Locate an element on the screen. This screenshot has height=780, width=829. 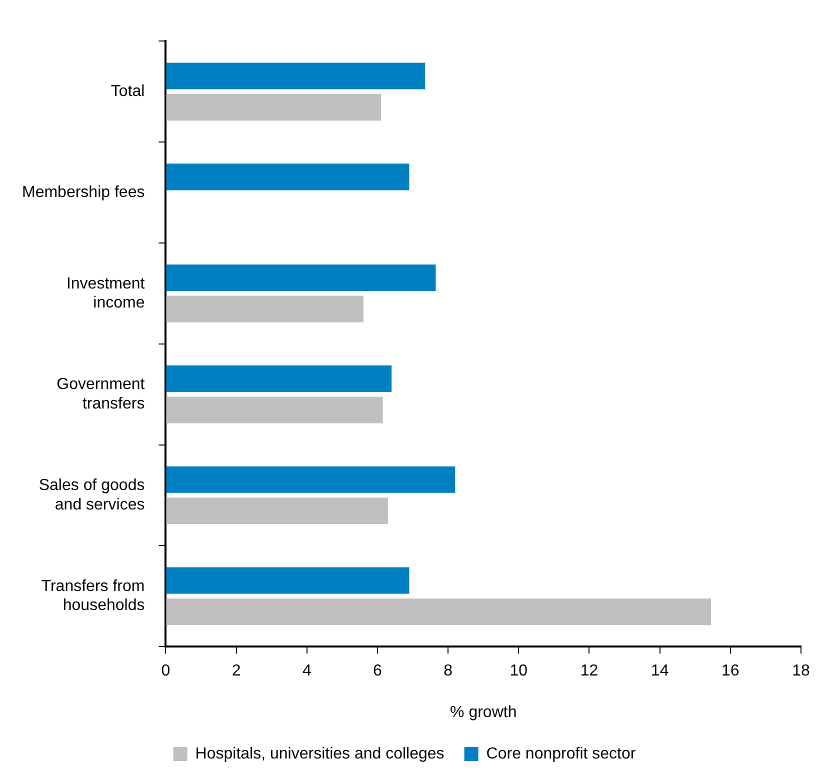
x-tick-label: 4 is located at coordinates (307, 671).